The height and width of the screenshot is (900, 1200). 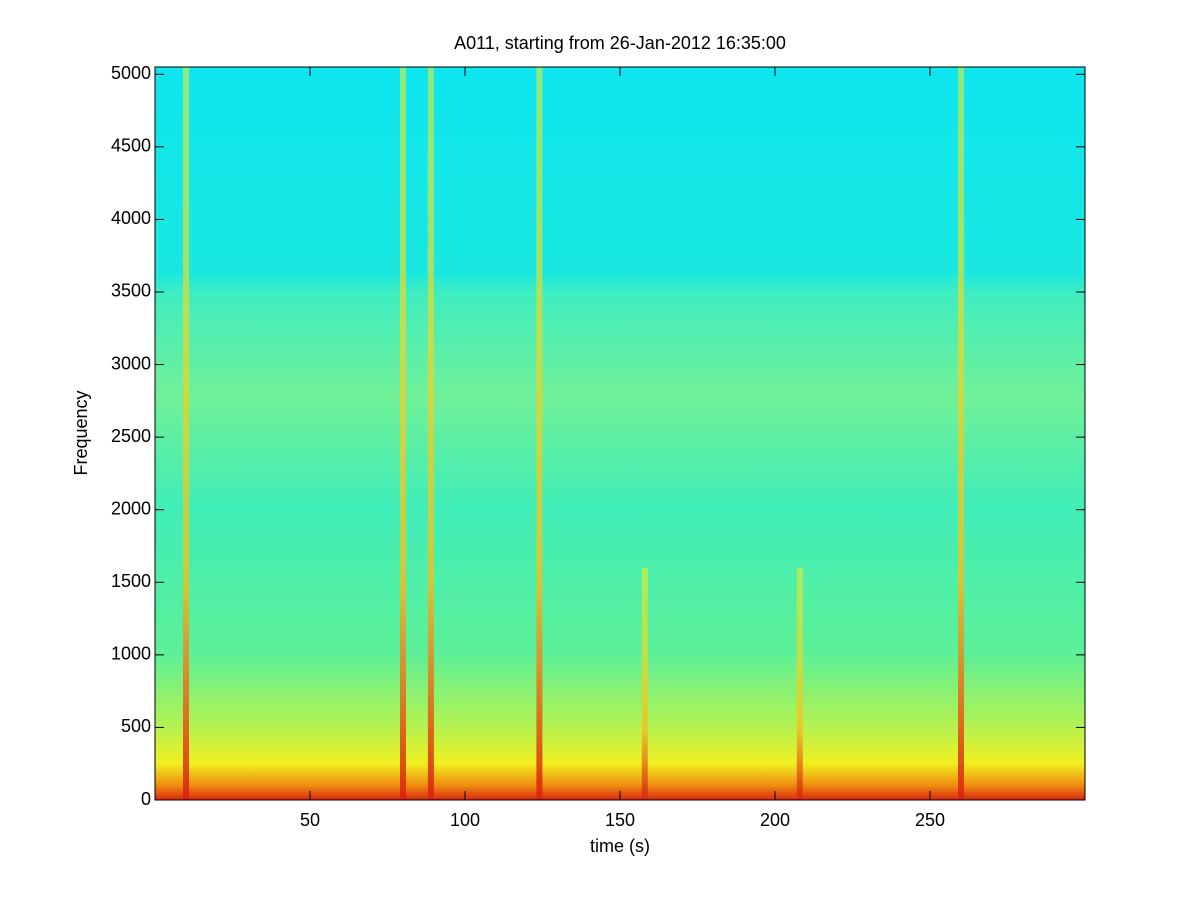 What do you see at coordinates (930, 820) in the screenshot?
I see `x-tick-label: 250` at bounding box center [930, 820].